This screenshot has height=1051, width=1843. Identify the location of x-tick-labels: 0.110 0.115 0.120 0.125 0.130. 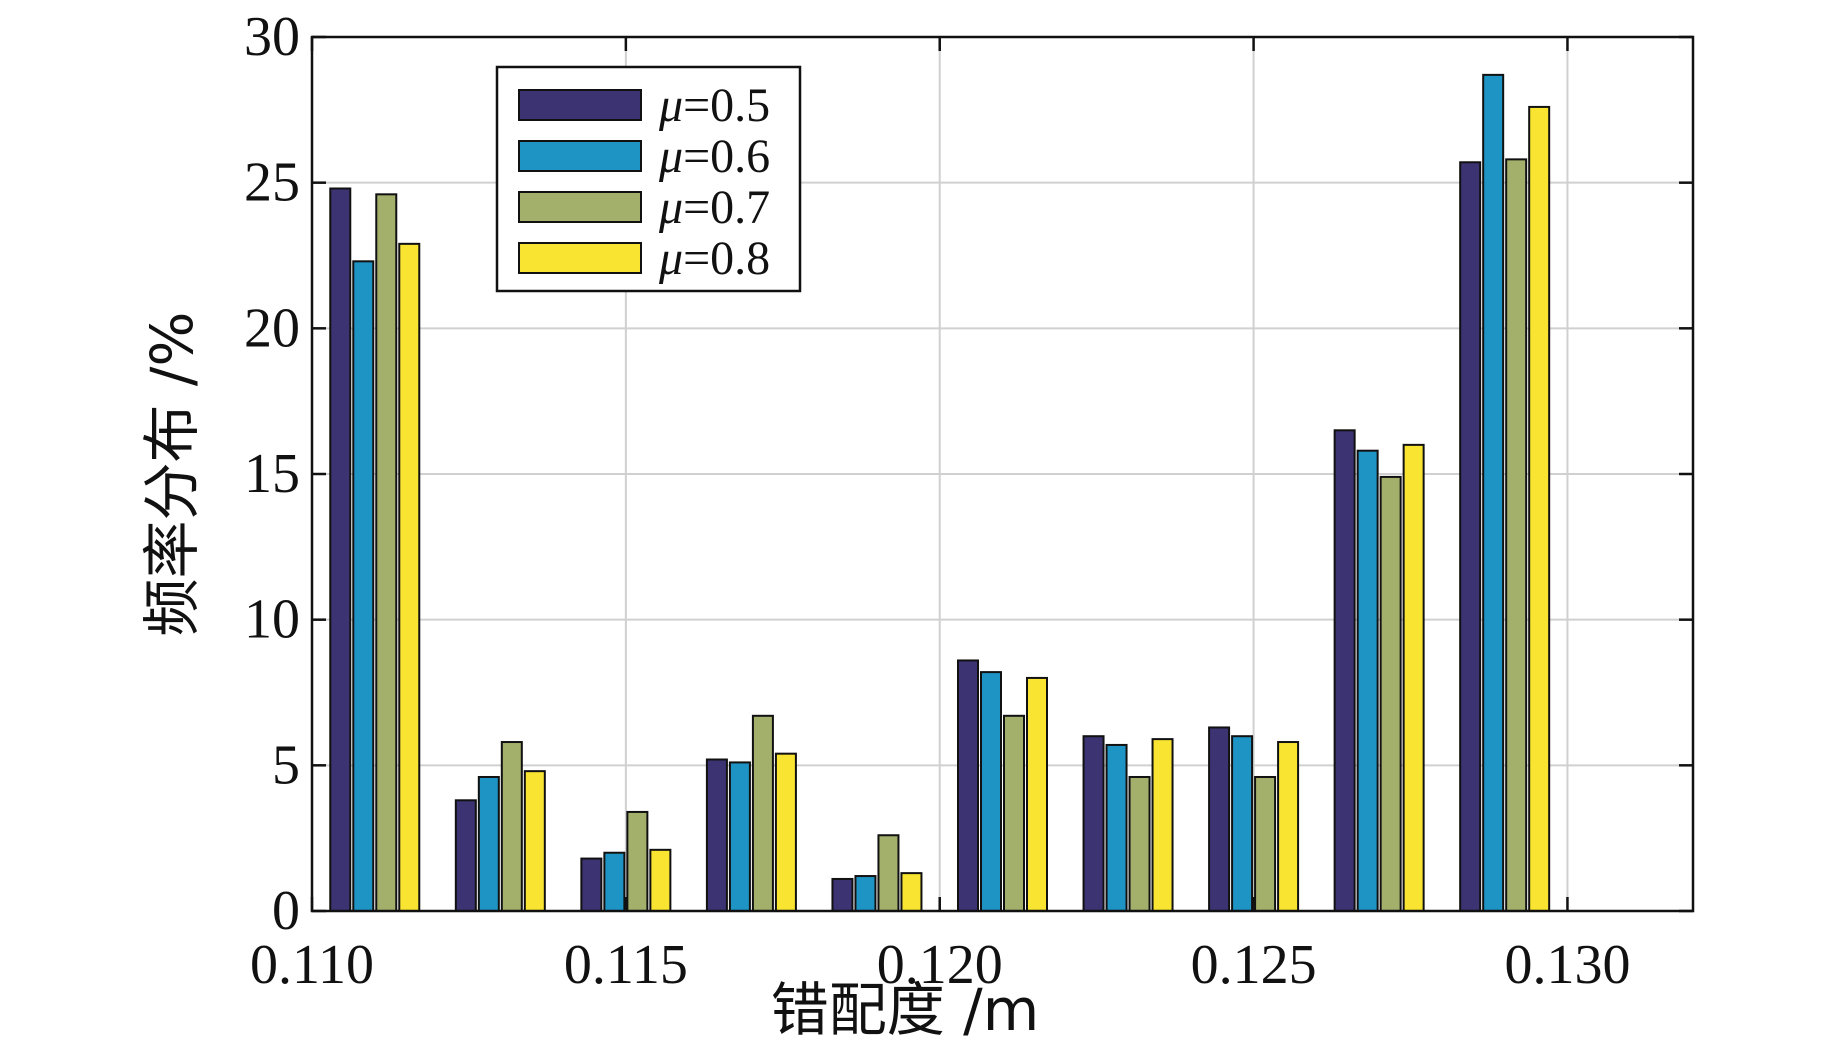
(940, 965).